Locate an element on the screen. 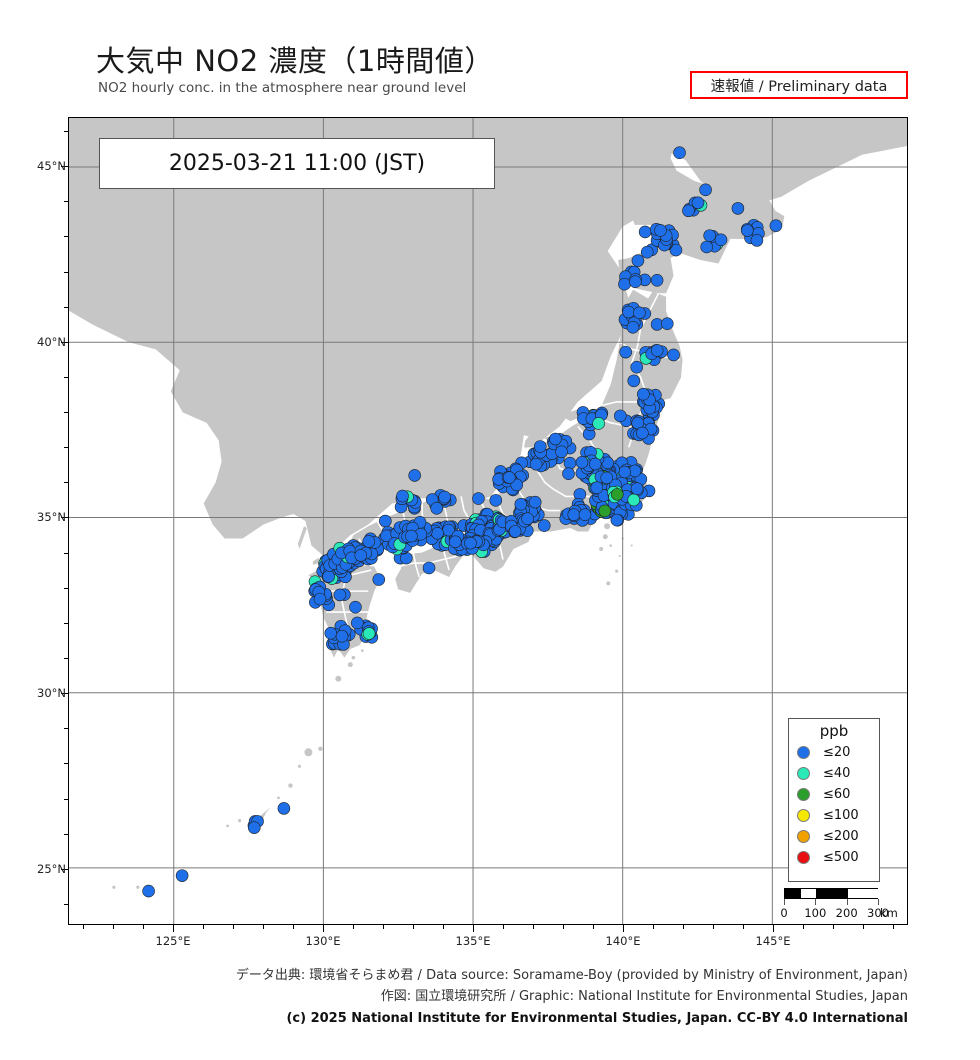 This screenshot has width=980, height=1060. y-axis-label-25°N: 25°N is located at coordinates (51, 868).